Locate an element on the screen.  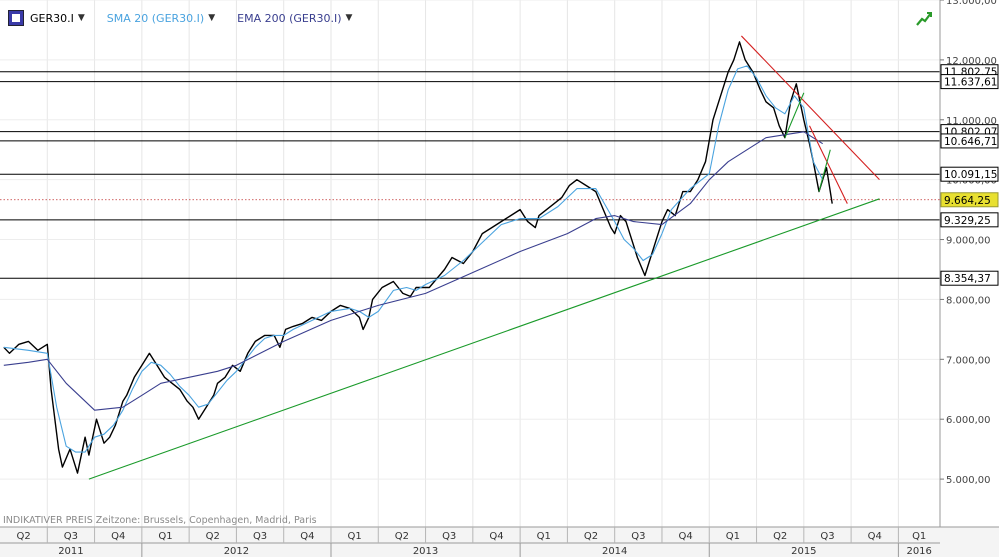
sma-indicator-selector: SMA 20 (GER30.I) ▼ is located at coordinates (161, 18).